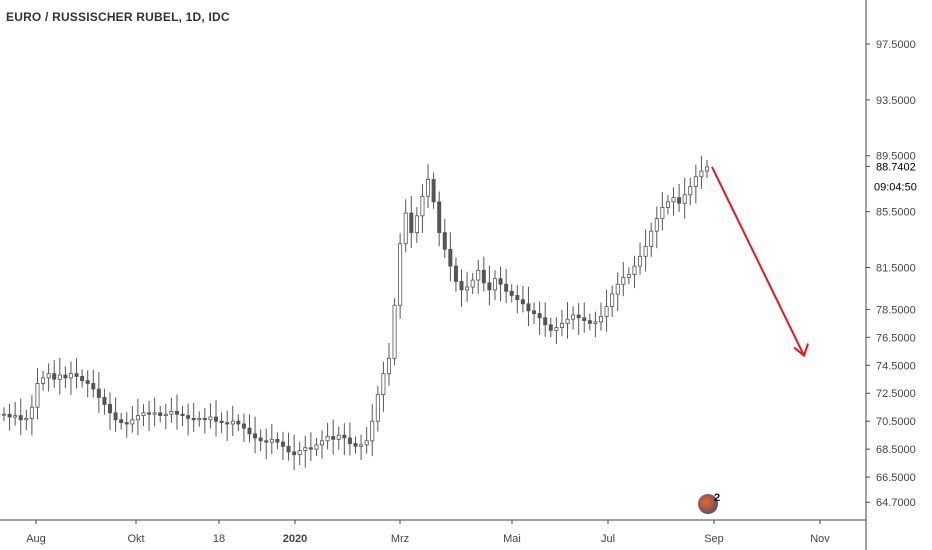 The image size is (932, 550). Describe the element at coordinates (896, 450) in the screenshot. I see `y-tick-label: 68.5000` at that location.